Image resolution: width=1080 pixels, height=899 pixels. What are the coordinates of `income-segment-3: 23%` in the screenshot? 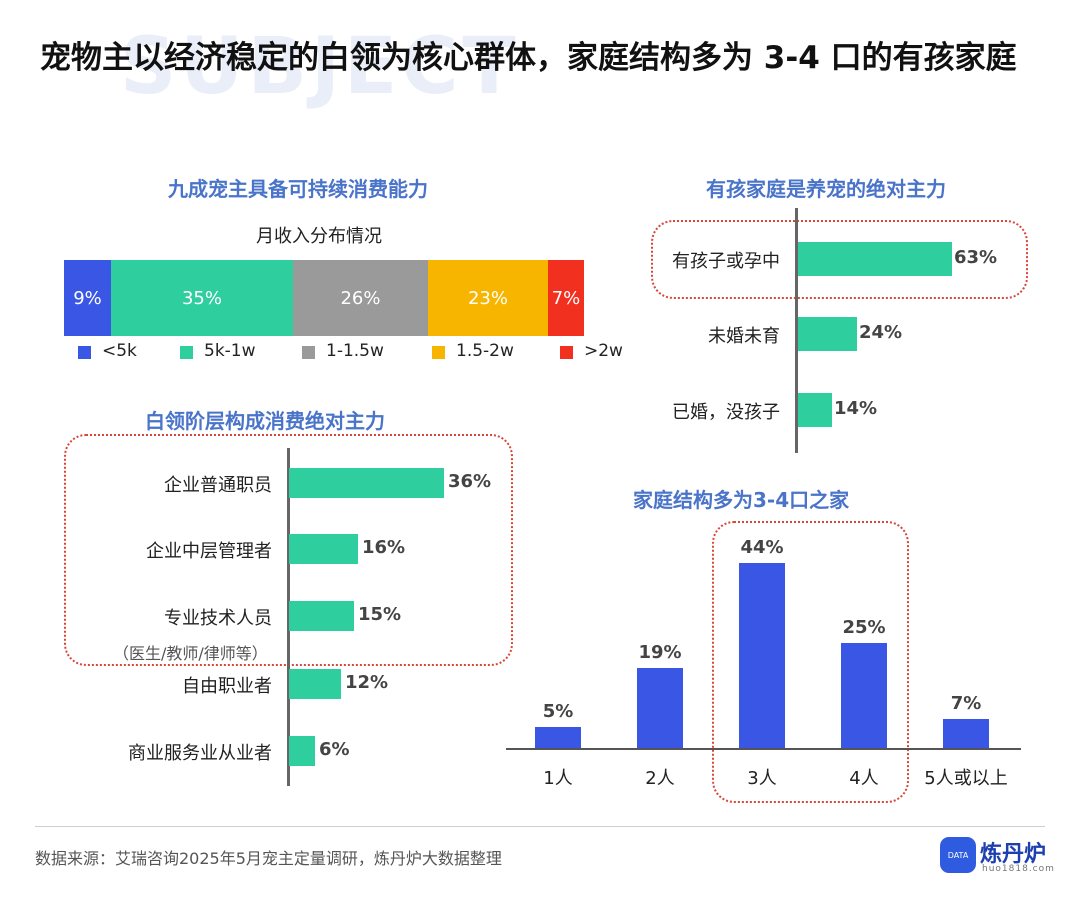 It's located at (488, 298).